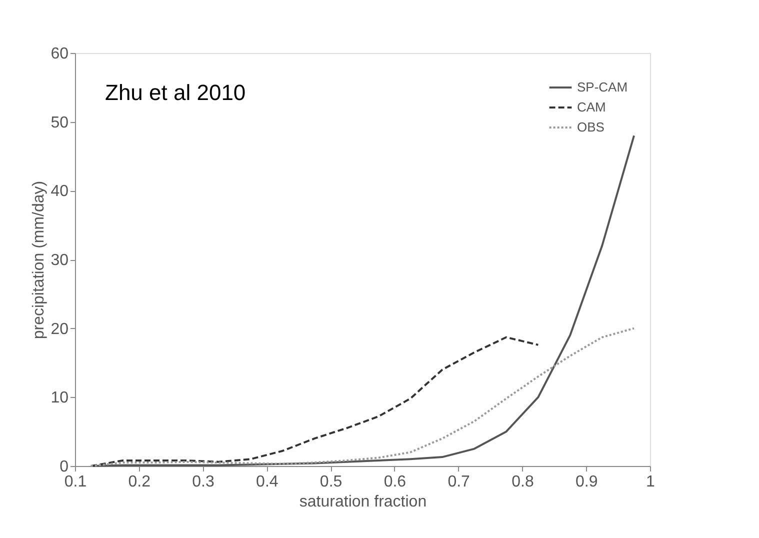  I want to click on x-tick-label: 0.5, so click(331, 482).